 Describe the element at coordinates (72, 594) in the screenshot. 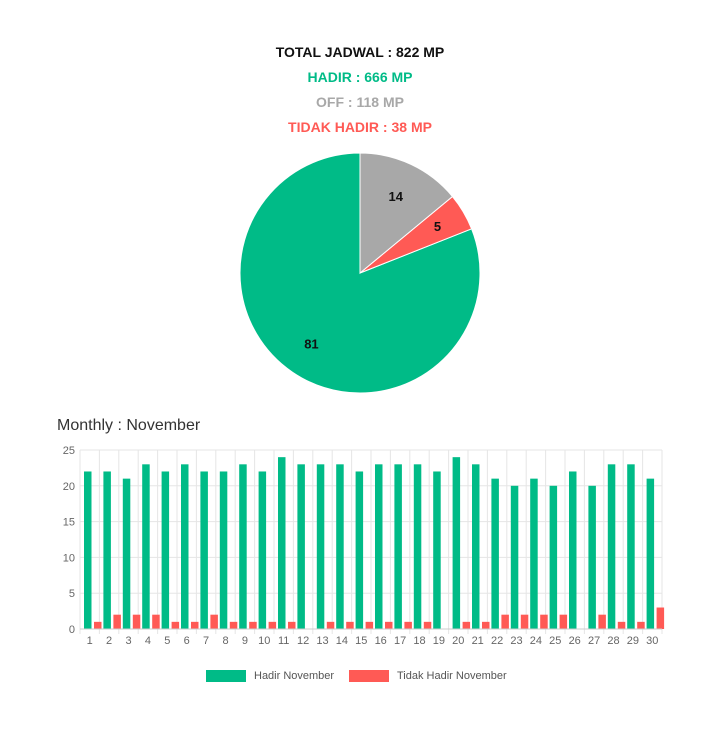

I see `y-tick-label-5: 5` at that location.